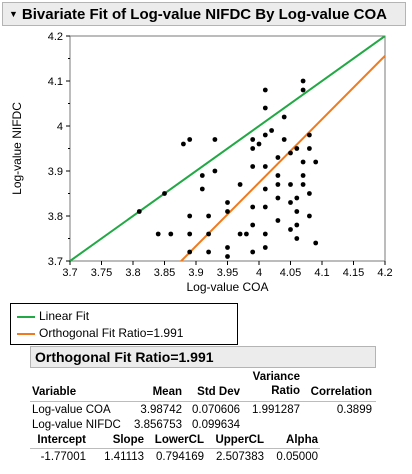  Describe the element at coordinates (60, 127) in the screenshot. I see `y-tick-label: 4` at that location.